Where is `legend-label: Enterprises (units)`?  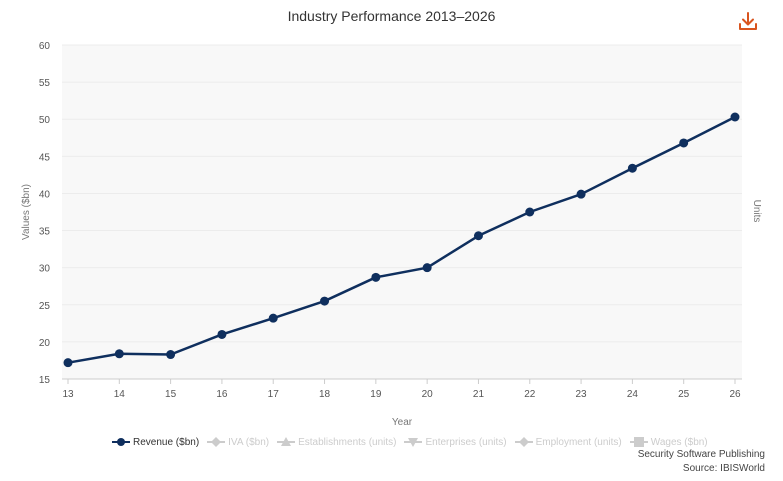
legend-label: Enterprises (units) is located at coordinates (466, 442).